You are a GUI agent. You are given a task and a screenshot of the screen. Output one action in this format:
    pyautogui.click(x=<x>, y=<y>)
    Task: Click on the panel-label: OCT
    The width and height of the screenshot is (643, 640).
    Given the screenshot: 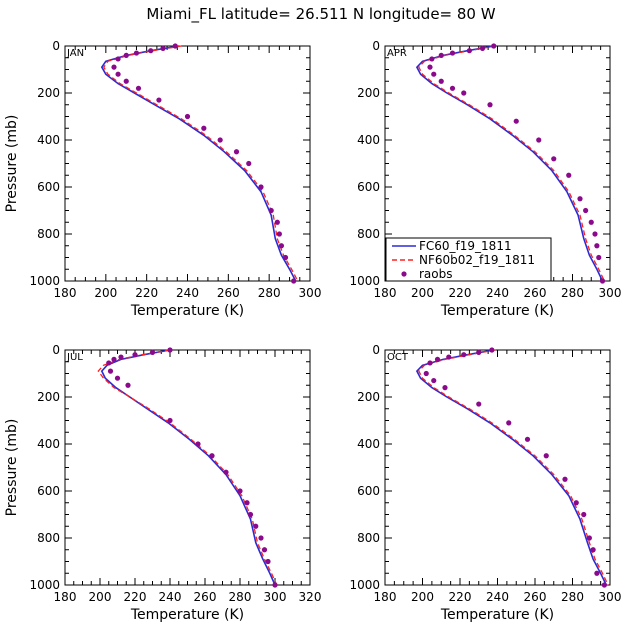 What is the action you would take?
    pyautogui.click(x=398, y=357)
    